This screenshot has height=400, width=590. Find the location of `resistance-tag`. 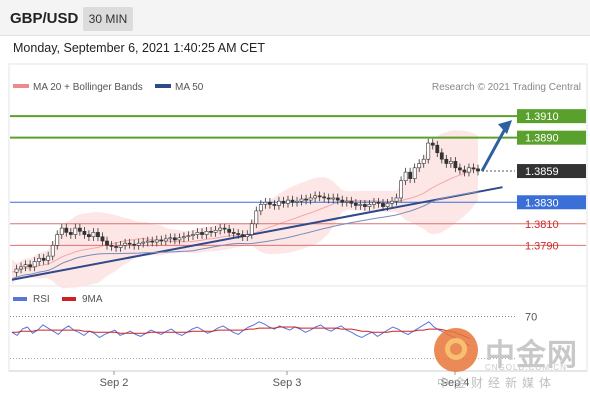

resistance-tag is located at coordinates (551, 137).